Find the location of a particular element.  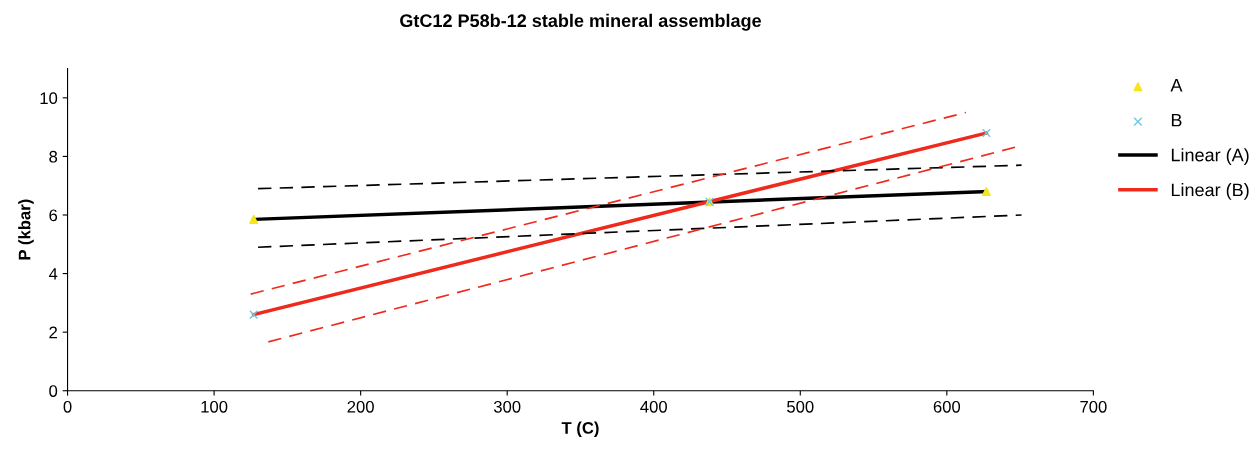

y-tick-label: 8 is located at coordinates (53, 156).